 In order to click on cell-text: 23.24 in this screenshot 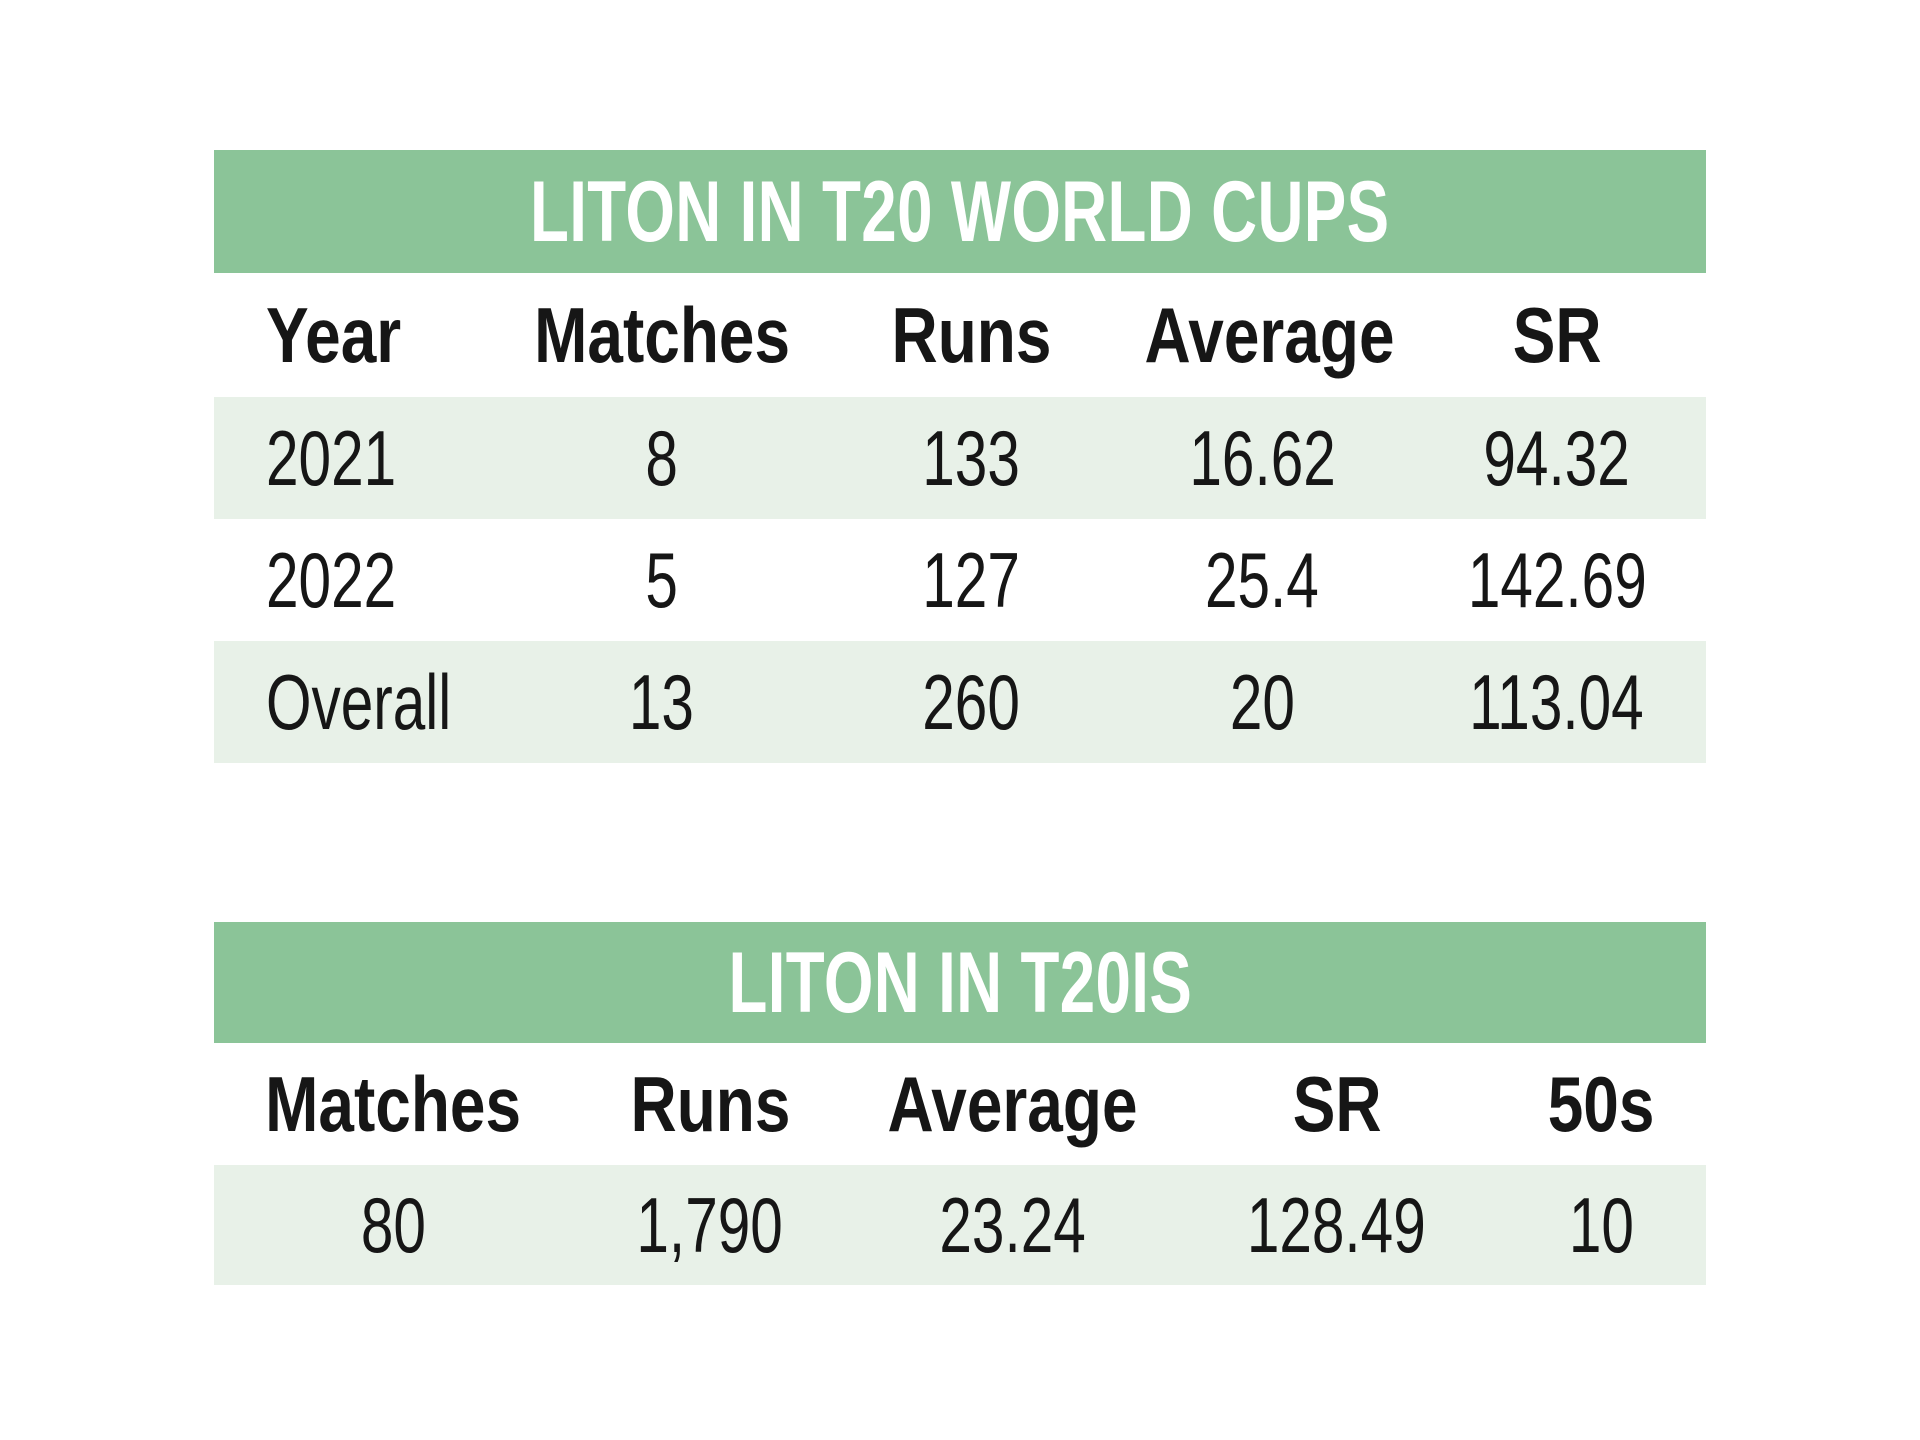, I will do `click(1012, 1225)`.